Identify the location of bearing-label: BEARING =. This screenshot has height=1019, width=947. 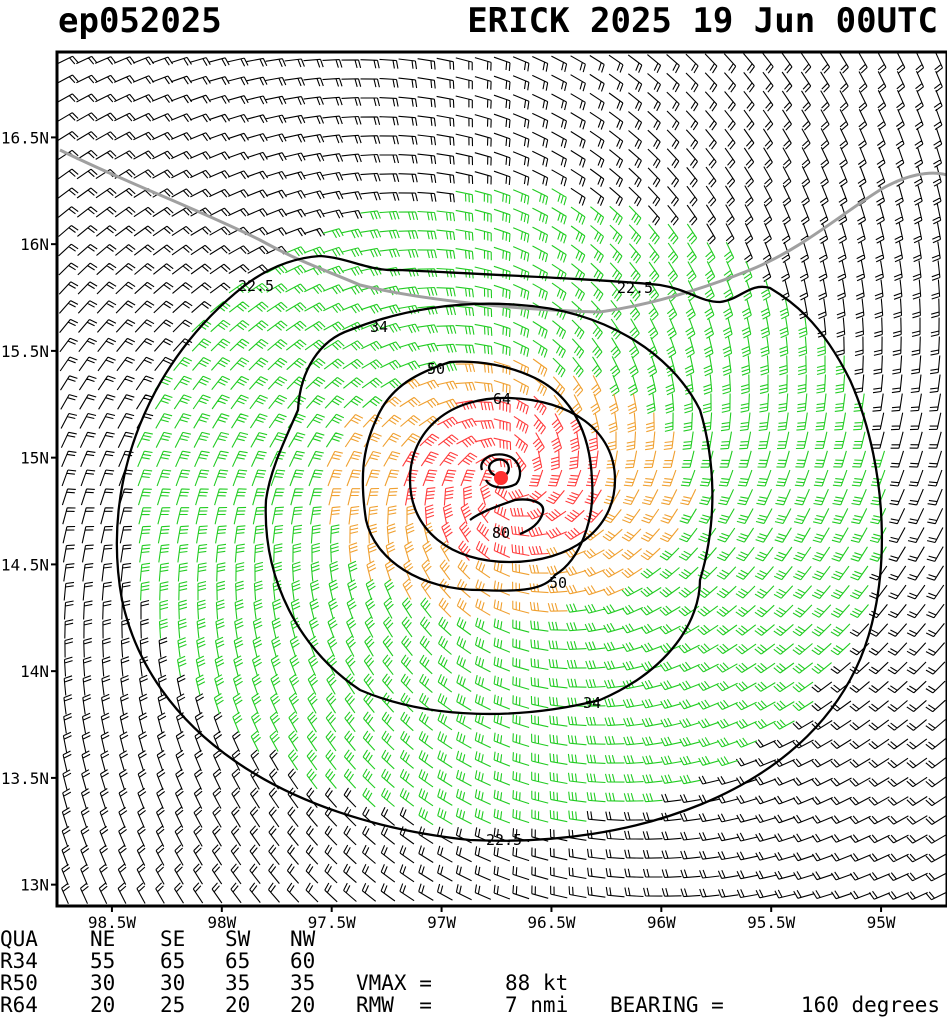
(667, 1005).